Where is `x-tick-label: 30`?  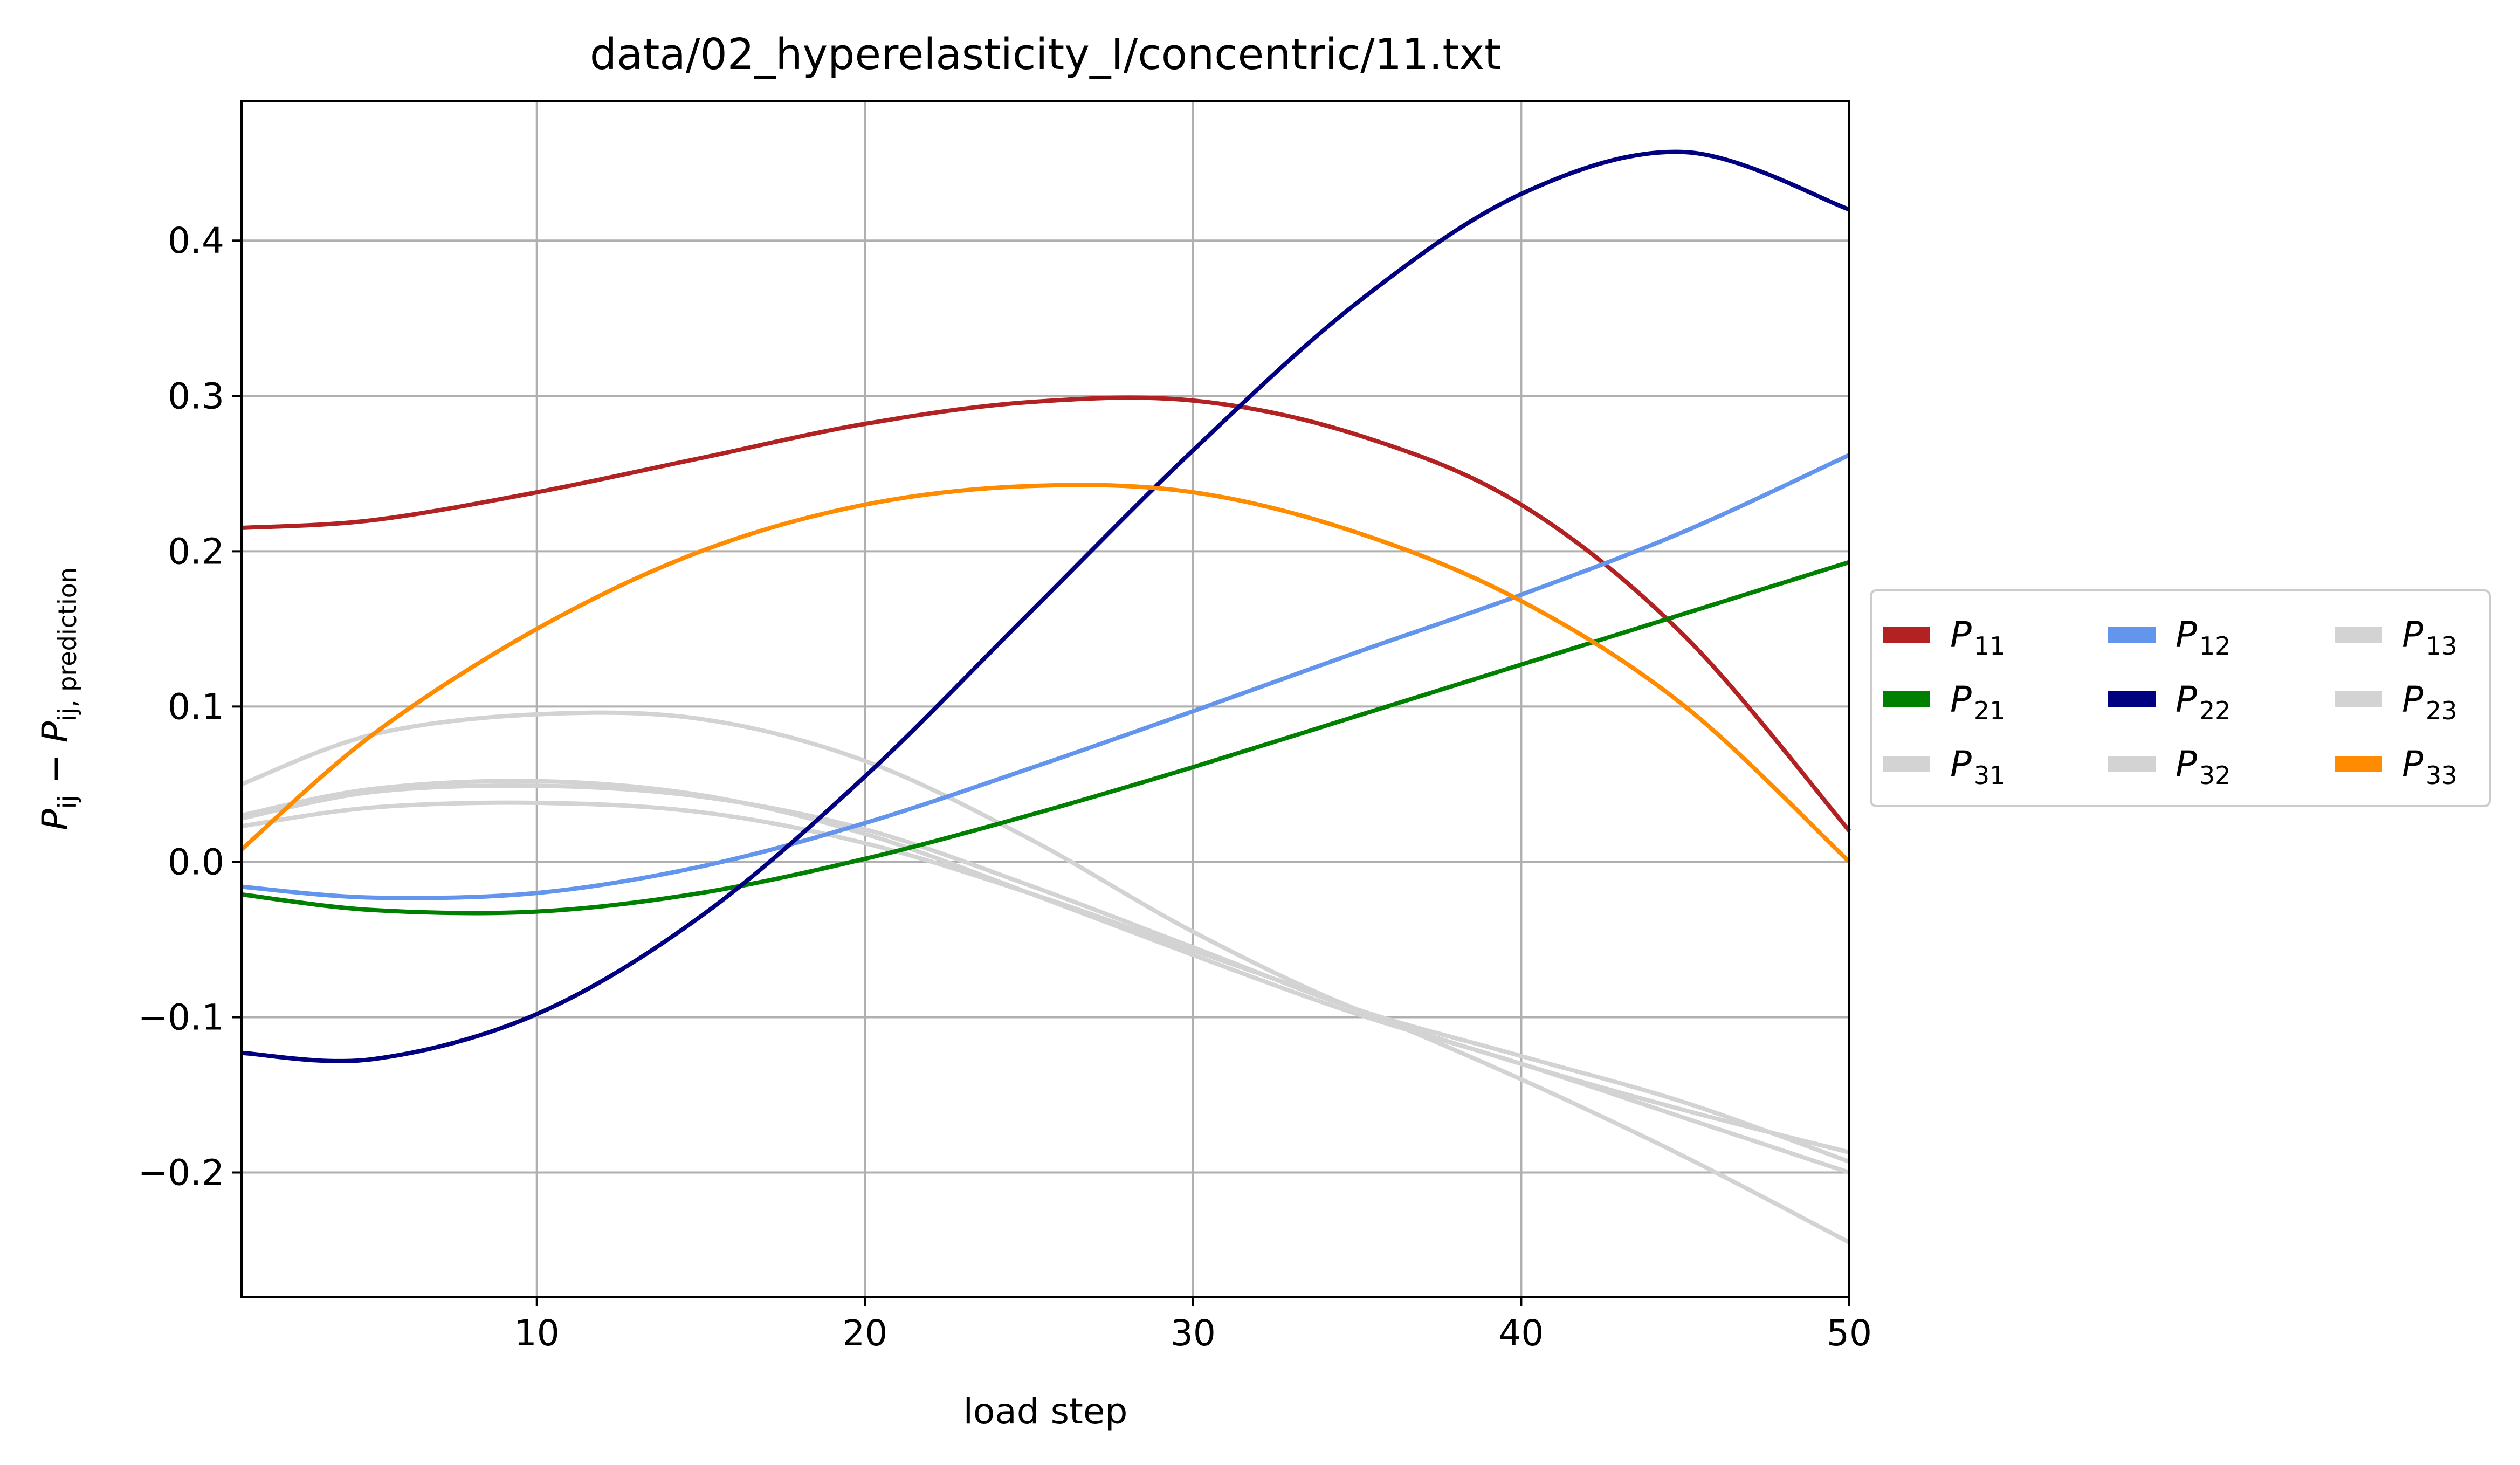 x-tick-label: 30 is located at coordinates (1193, 1333).